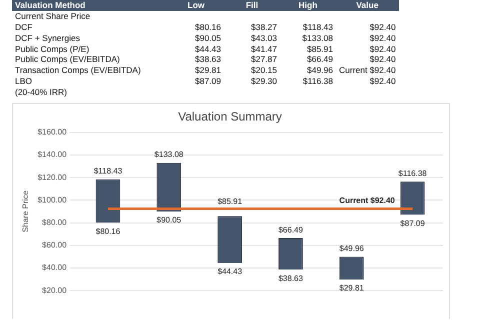 The image size is (480, 320). I want to click on y-tick-label: $60.00, so click(55, 245).